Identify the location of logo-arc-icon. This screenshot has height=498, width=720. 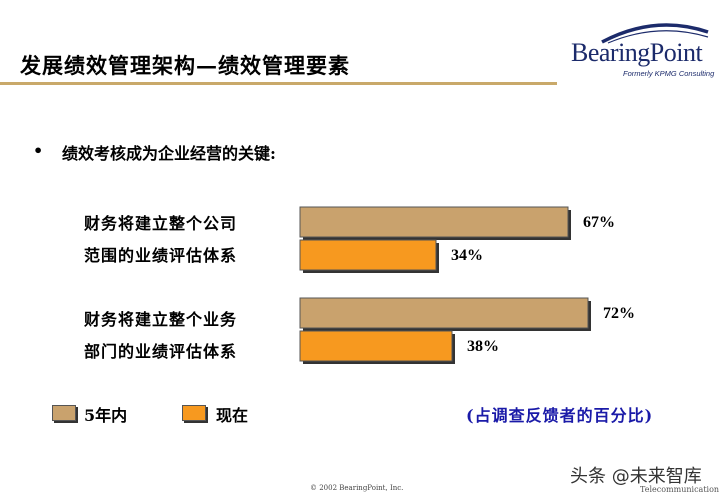
(655, 33).